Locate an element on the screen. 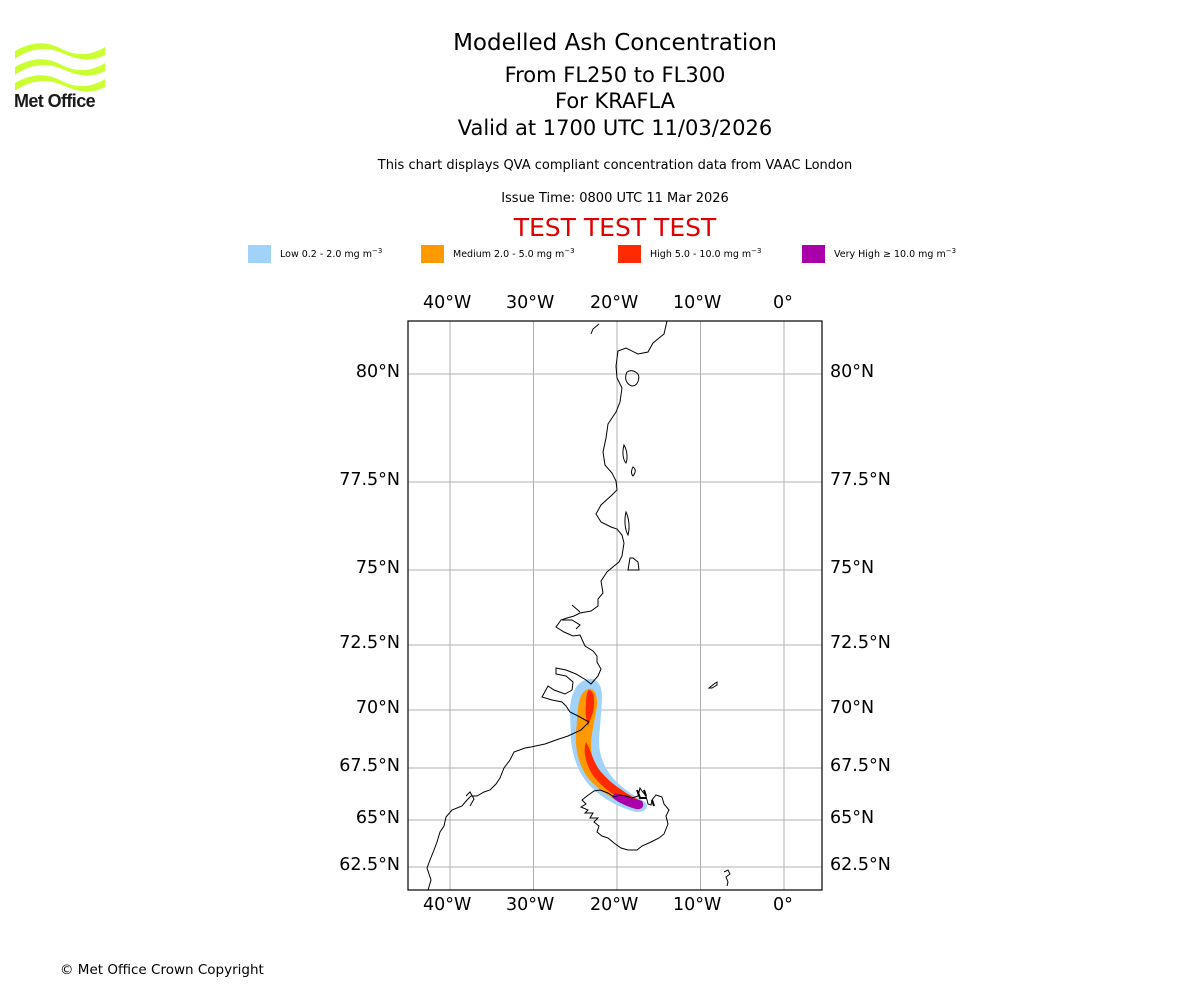 The height and width of the screenshot is (1000, 1200). lat-label-right-72-5: 72.5°N is located at coordinates (860, 643).